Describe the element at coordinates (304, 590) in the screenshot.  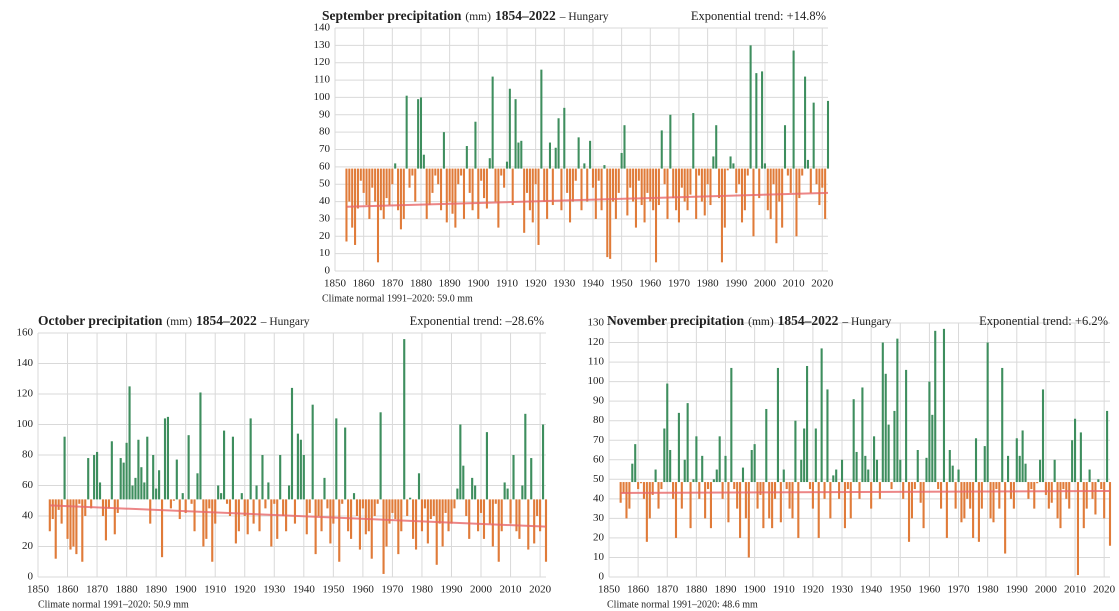
I see `x-tick-label: 1940` at that location.